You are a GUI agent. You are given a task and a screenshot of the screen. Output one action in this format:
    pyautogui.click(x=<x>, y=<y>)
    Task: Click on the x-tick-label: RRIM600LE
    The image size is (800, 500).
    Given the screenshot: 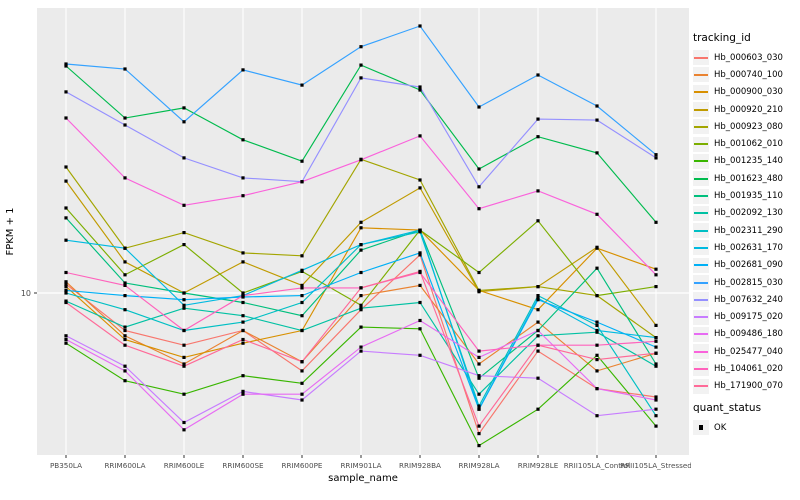 What is the action you would take?
    pyautogui.click(x=184, y=465)
    